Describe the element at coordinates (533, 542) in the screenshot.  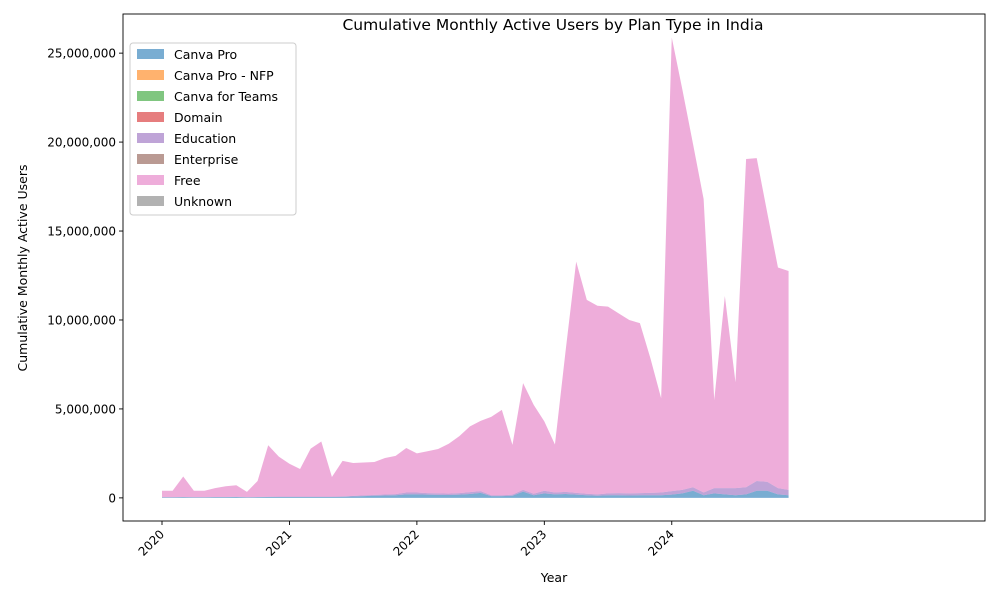
I see `x-tick-label: 2023` at that location.